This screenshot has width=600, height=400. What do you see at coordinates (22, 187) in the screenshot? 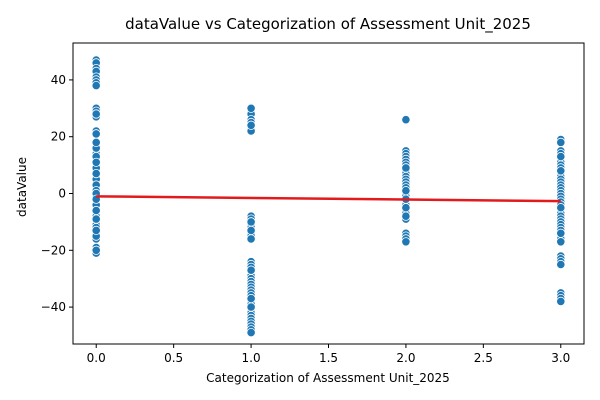
I see `y-axis-label: dataValue` at bounding box center [22, 187].